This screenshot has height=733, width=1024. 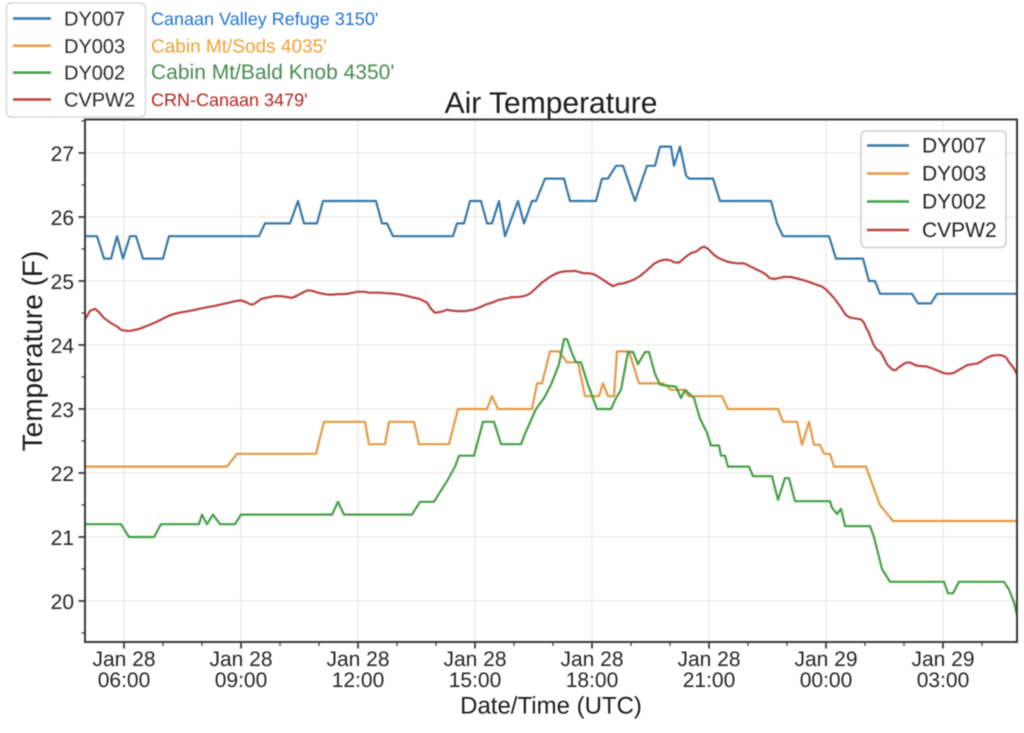 I want to click on svg-text: 23, so click(x=62, y=410).